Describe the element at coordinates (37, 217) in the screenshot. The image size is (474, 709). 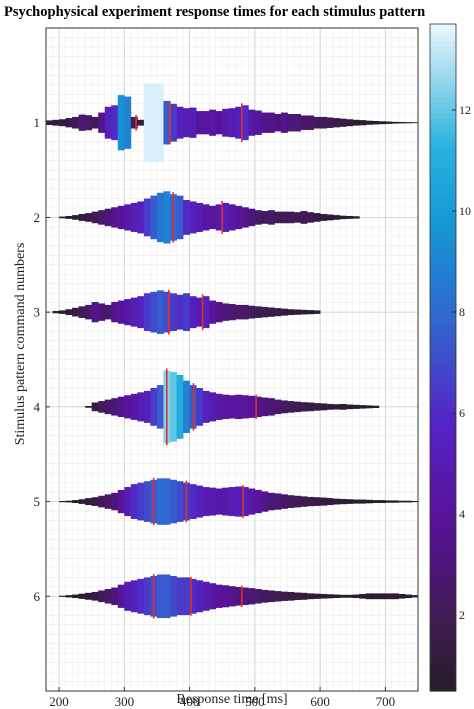
I see `y-tick-label: 2` at that location.